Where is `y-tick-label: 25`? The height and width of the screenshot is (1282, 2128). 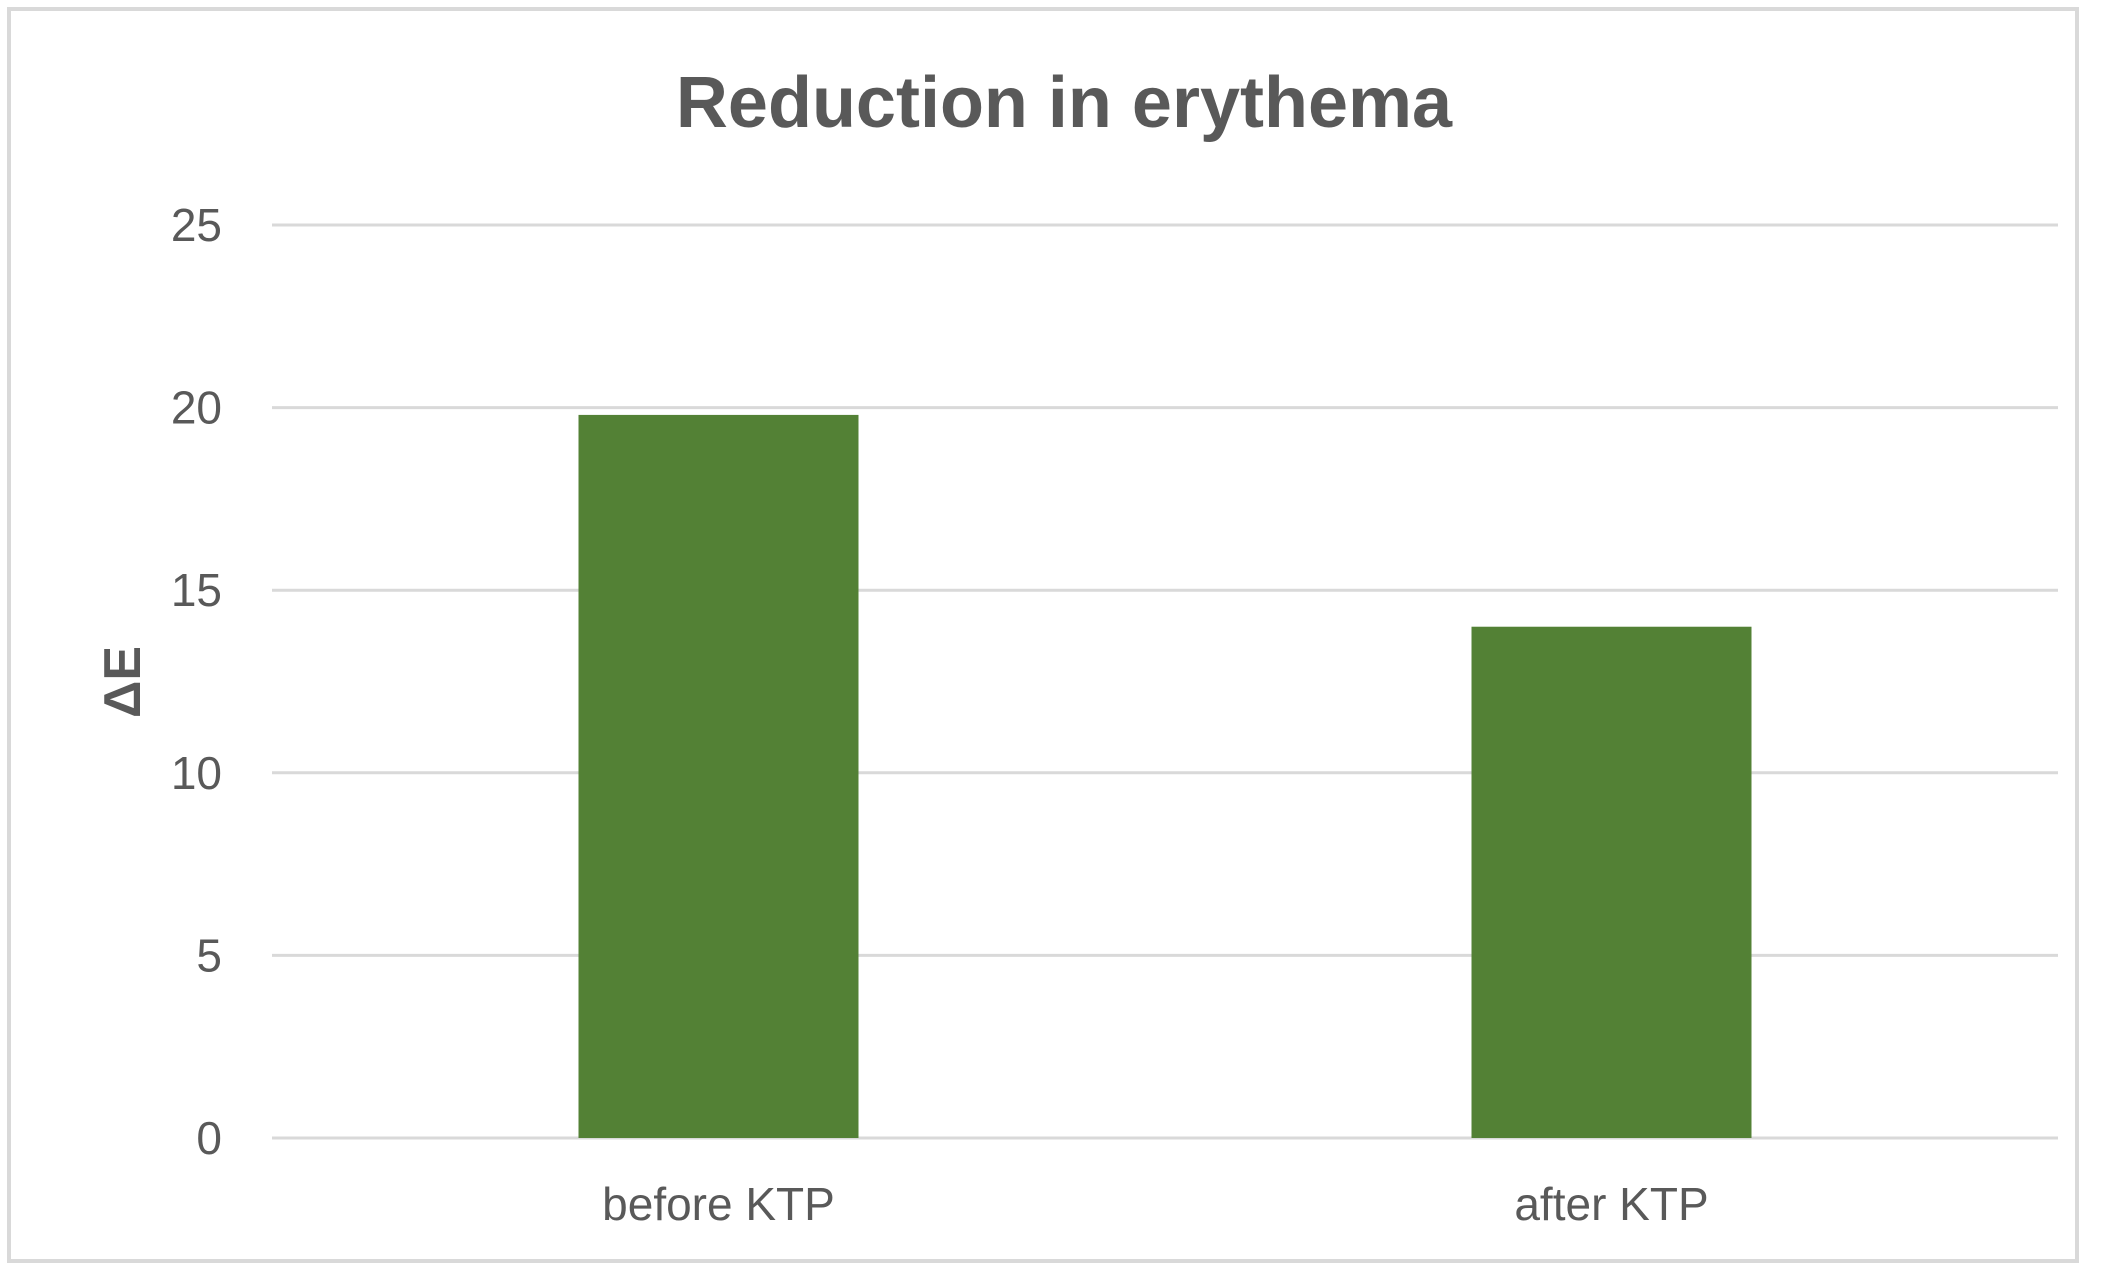 y-tick-label: 25 is located at coordinates (196, 225).